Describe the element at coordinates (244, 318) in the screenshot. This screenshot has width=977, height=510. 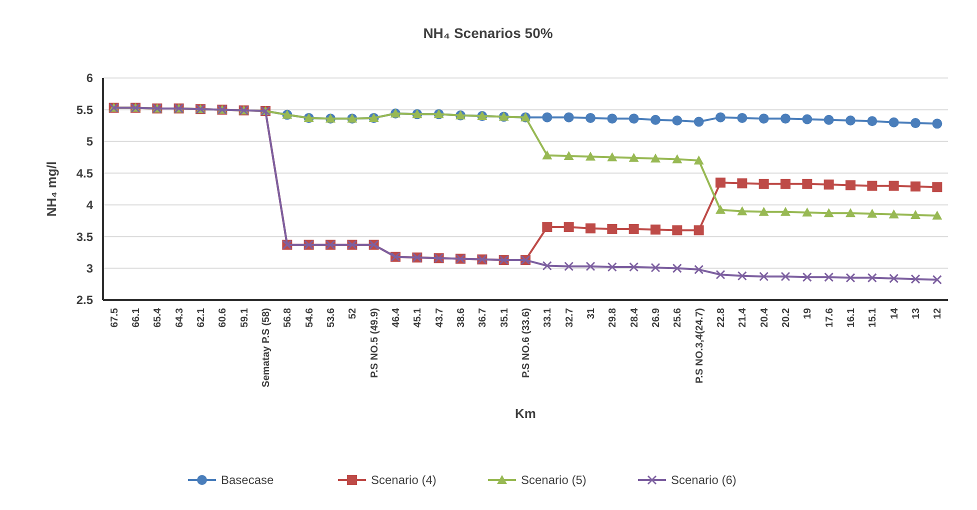
I see `x-tick-label: 59.1` at that location.